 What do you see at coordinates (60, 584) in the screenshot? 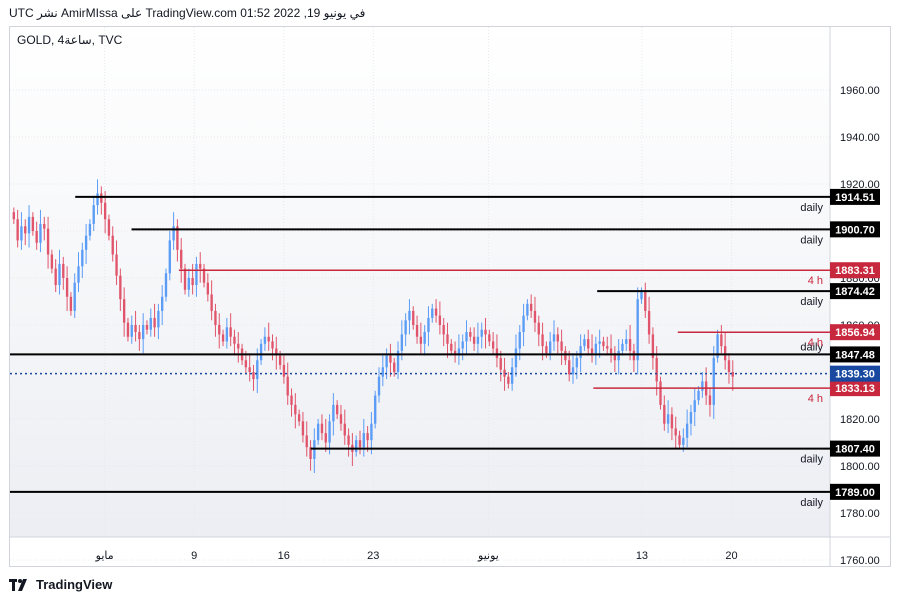
I see `tradingview-logo: TradingView` at bounding box center [60, 584].